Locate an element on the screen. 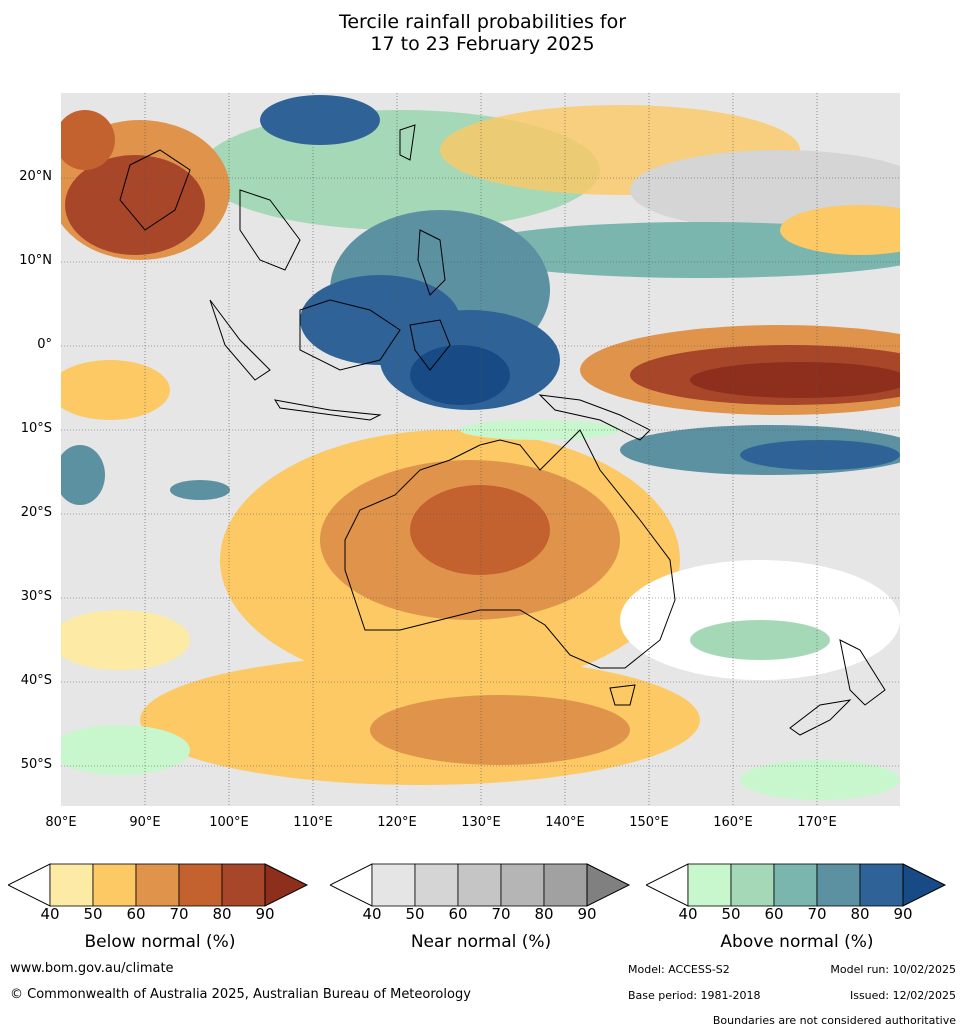 The width and height of the screenshot is (965, 1035). model-run-label: Model run: 10/02/2025 is located at coordinates (893, 969).